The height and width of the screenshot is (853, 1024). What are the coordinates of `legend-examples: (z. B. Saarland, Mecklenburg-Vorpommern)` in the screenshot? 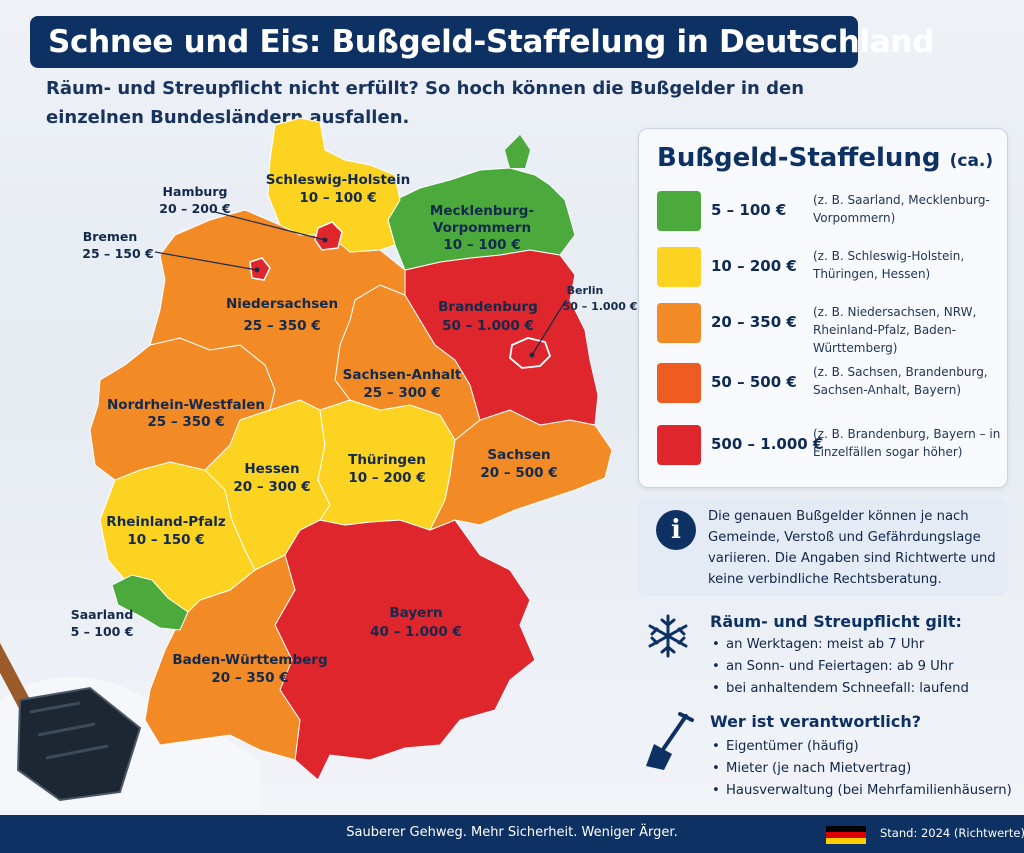 It's located at (901, 209).